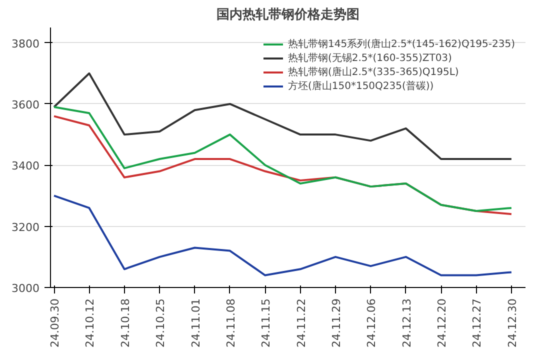 The height and width of the screenshot is (350, 550). Describe the element at coordinates (371, 323) in the screenshot. I see `x-tick-label: 24.12.06` at that location.